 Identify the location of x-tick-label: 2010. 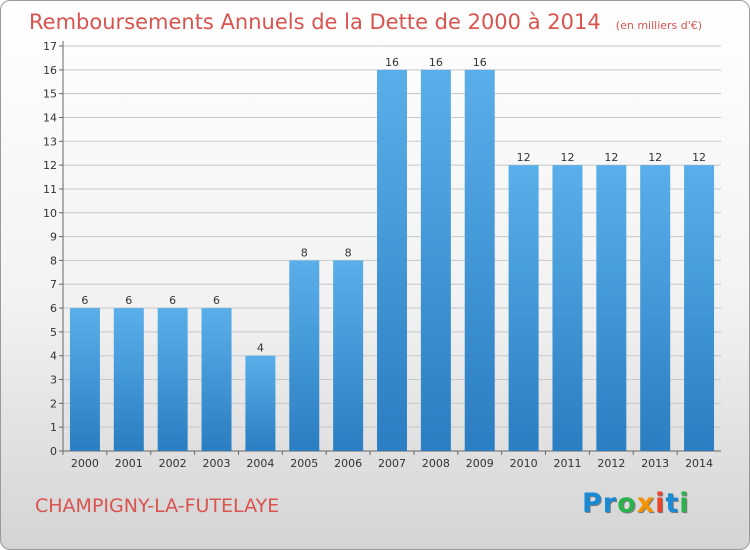
(524, 463).